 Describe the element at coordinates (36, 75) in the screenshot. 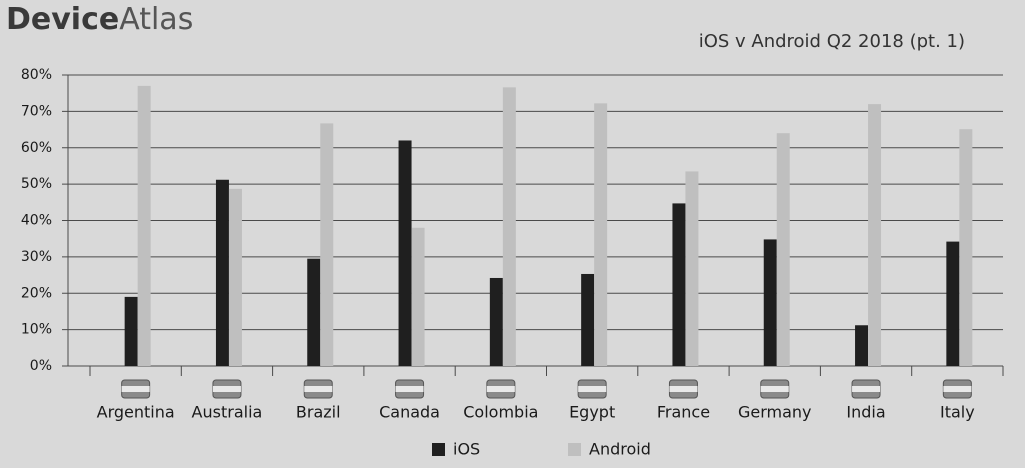

I see `y-tick-label: 80%` at that location.